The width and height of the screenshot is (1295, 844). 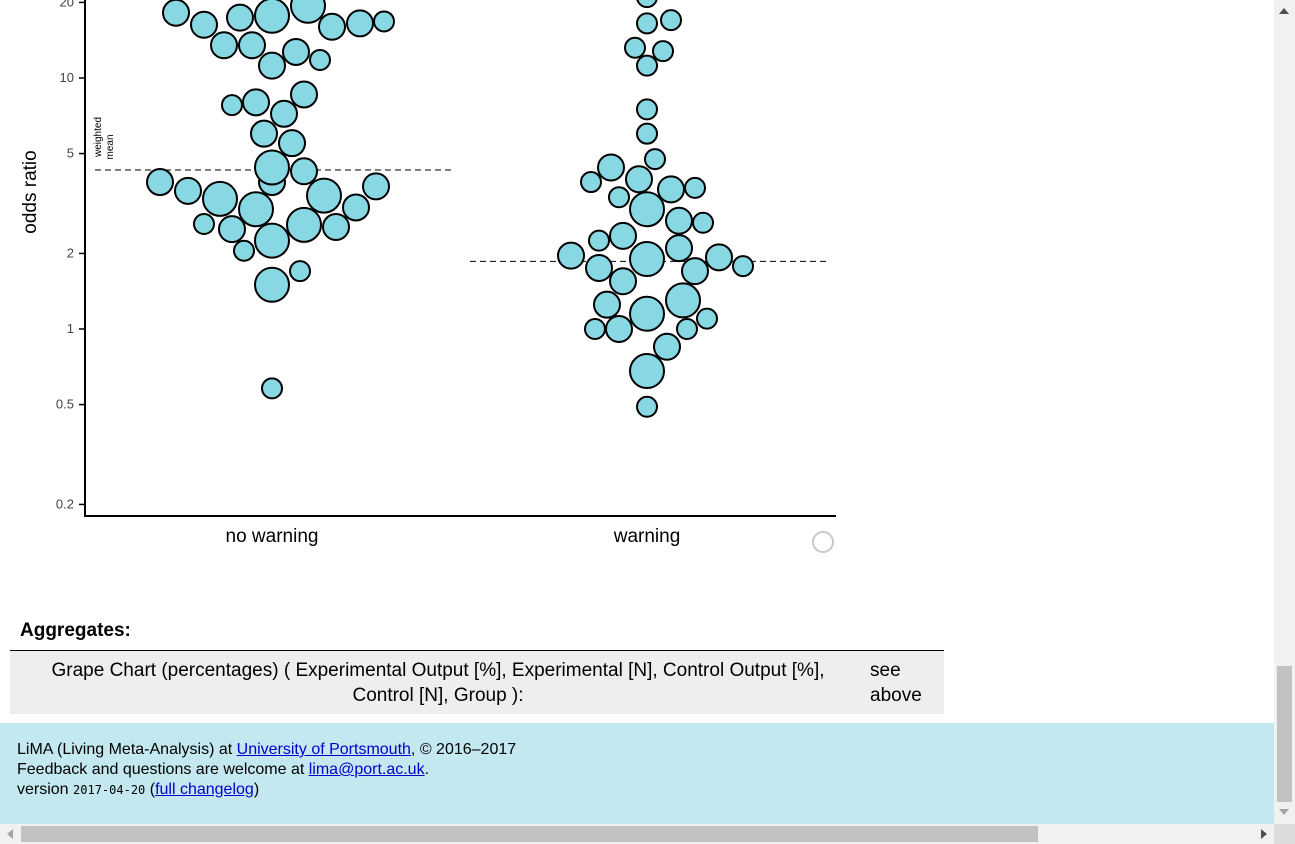 I want to click on scroll-right-arrow-icon, so click(x=1264, y=834).